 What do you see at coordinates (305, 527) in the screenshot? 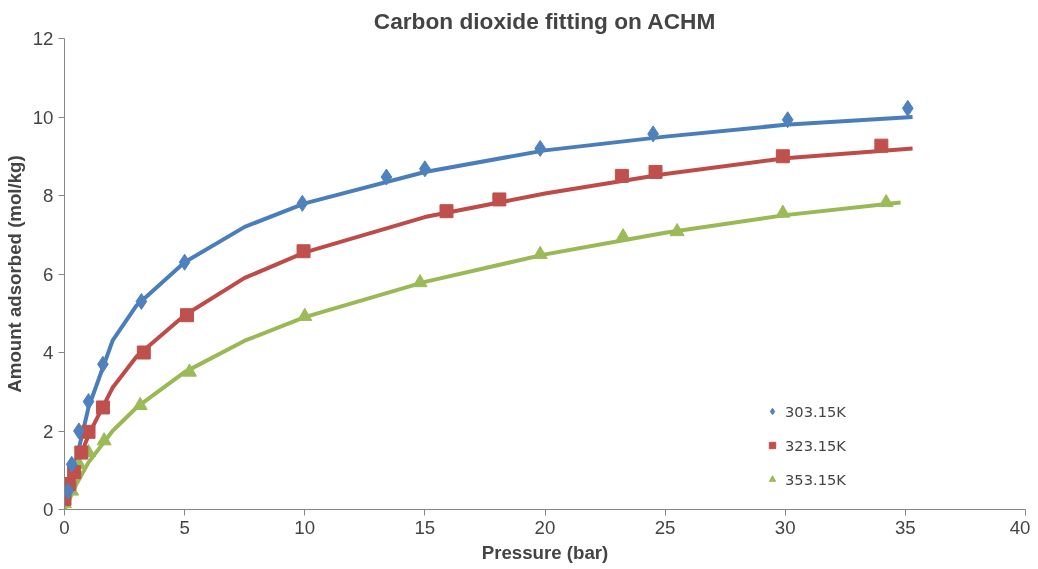
I see `x-tick-label: 10` at bounding box center [305, 527].